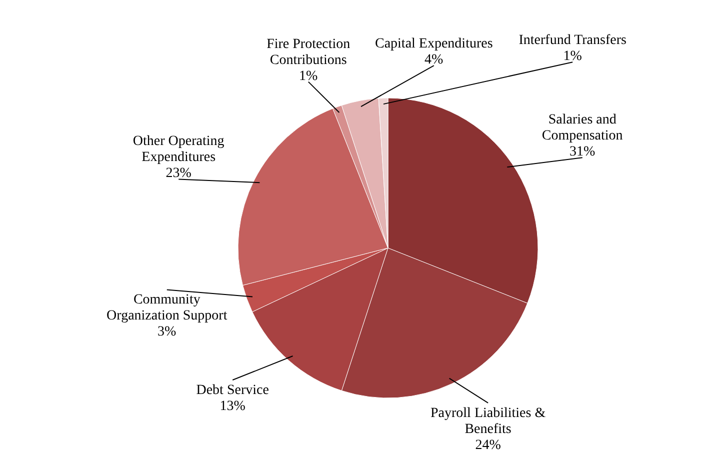 This screenshot has width=717, height=461. What do you see at coordinates (488, 421) in the screenshot?
I see `slice-label: Payroll Liabilities & Benefits` at bounding box center [488, 421].